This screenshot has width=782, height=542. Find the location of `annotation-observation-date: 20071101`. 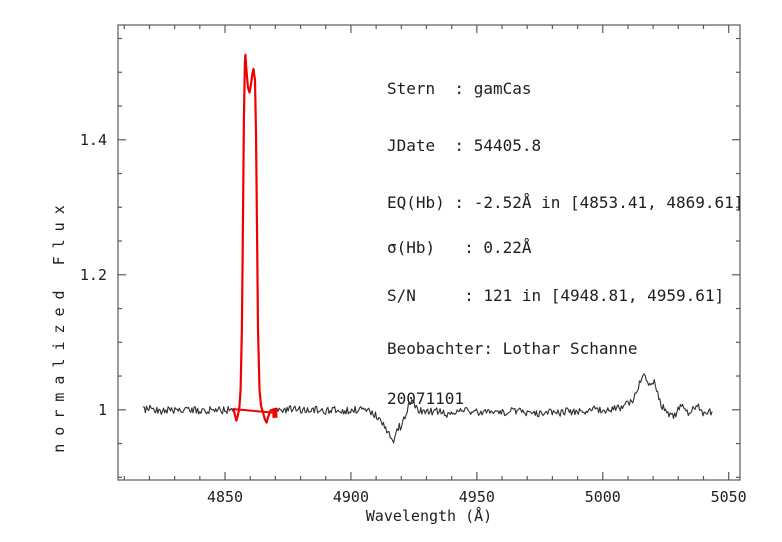

annotation-observation-date: 20071101 is located at coordinates (426, 398).